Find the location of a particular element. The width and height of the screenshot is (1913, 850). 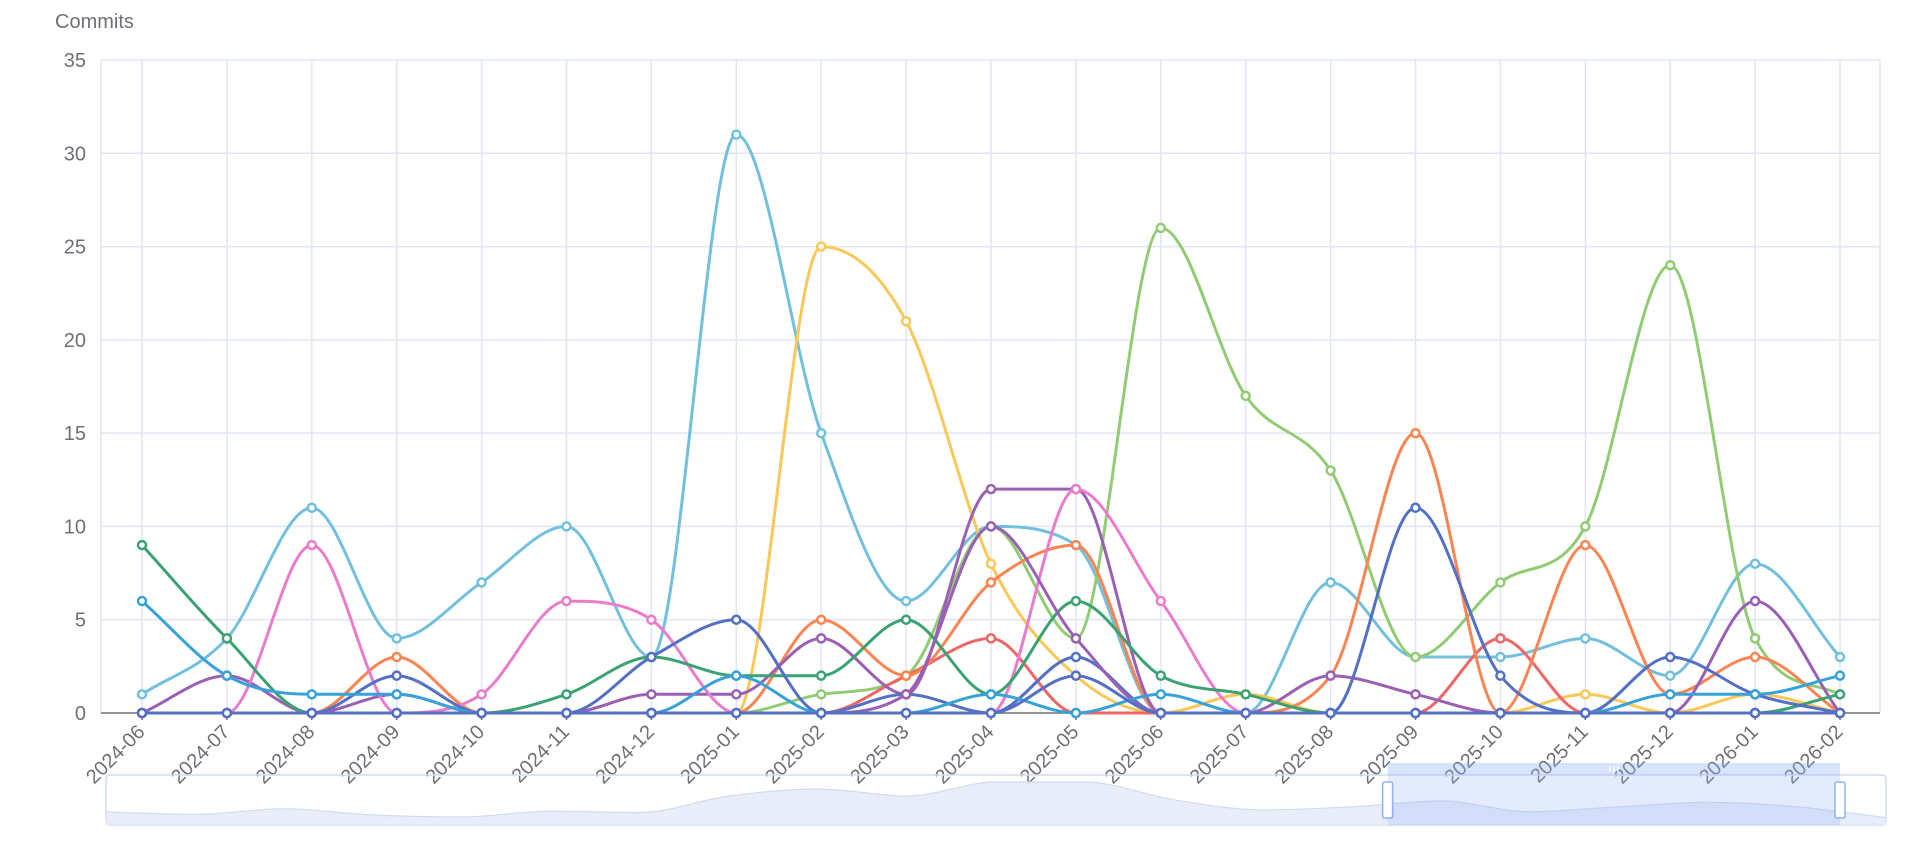

zoom-selection is located at coordinates (1613, 800).